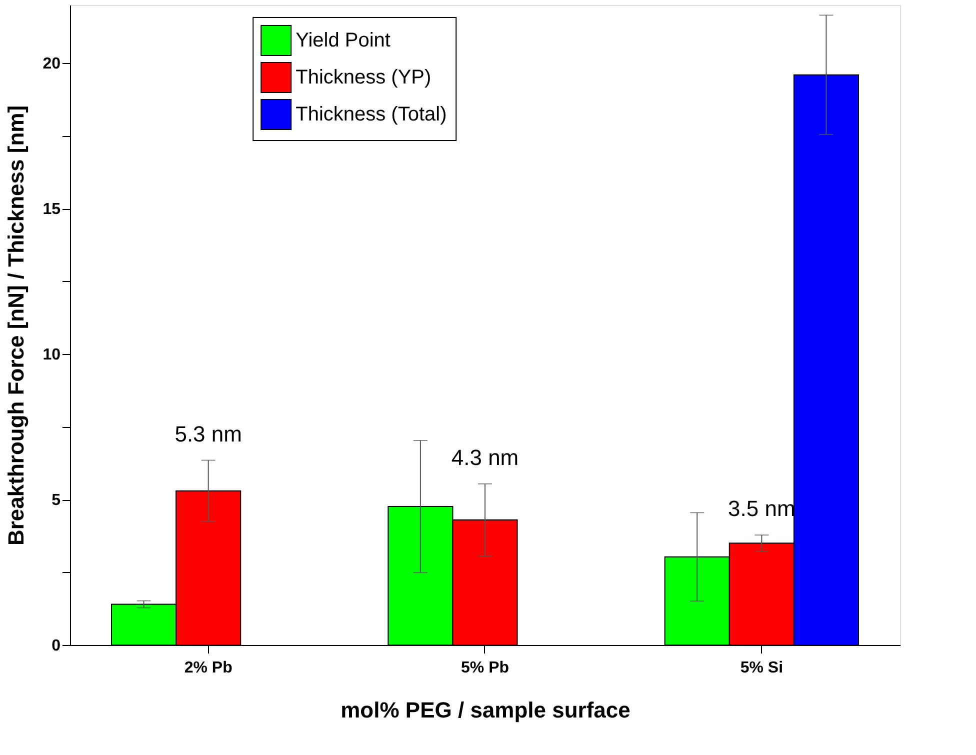 The height and width of the screenshot is (755, 976). Describe the element at coordinates (371, 115) in the screenshot. I see `legend-label: Thickness (Total)` at that location.